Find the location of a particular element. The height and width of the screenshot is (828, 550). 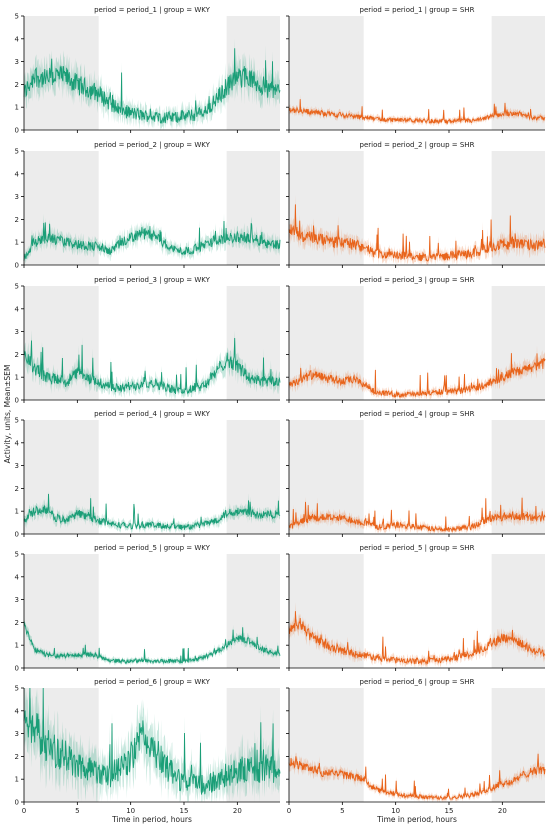

panel-title: period = period_2 | group = WKY is located at coordinates (152, 145).